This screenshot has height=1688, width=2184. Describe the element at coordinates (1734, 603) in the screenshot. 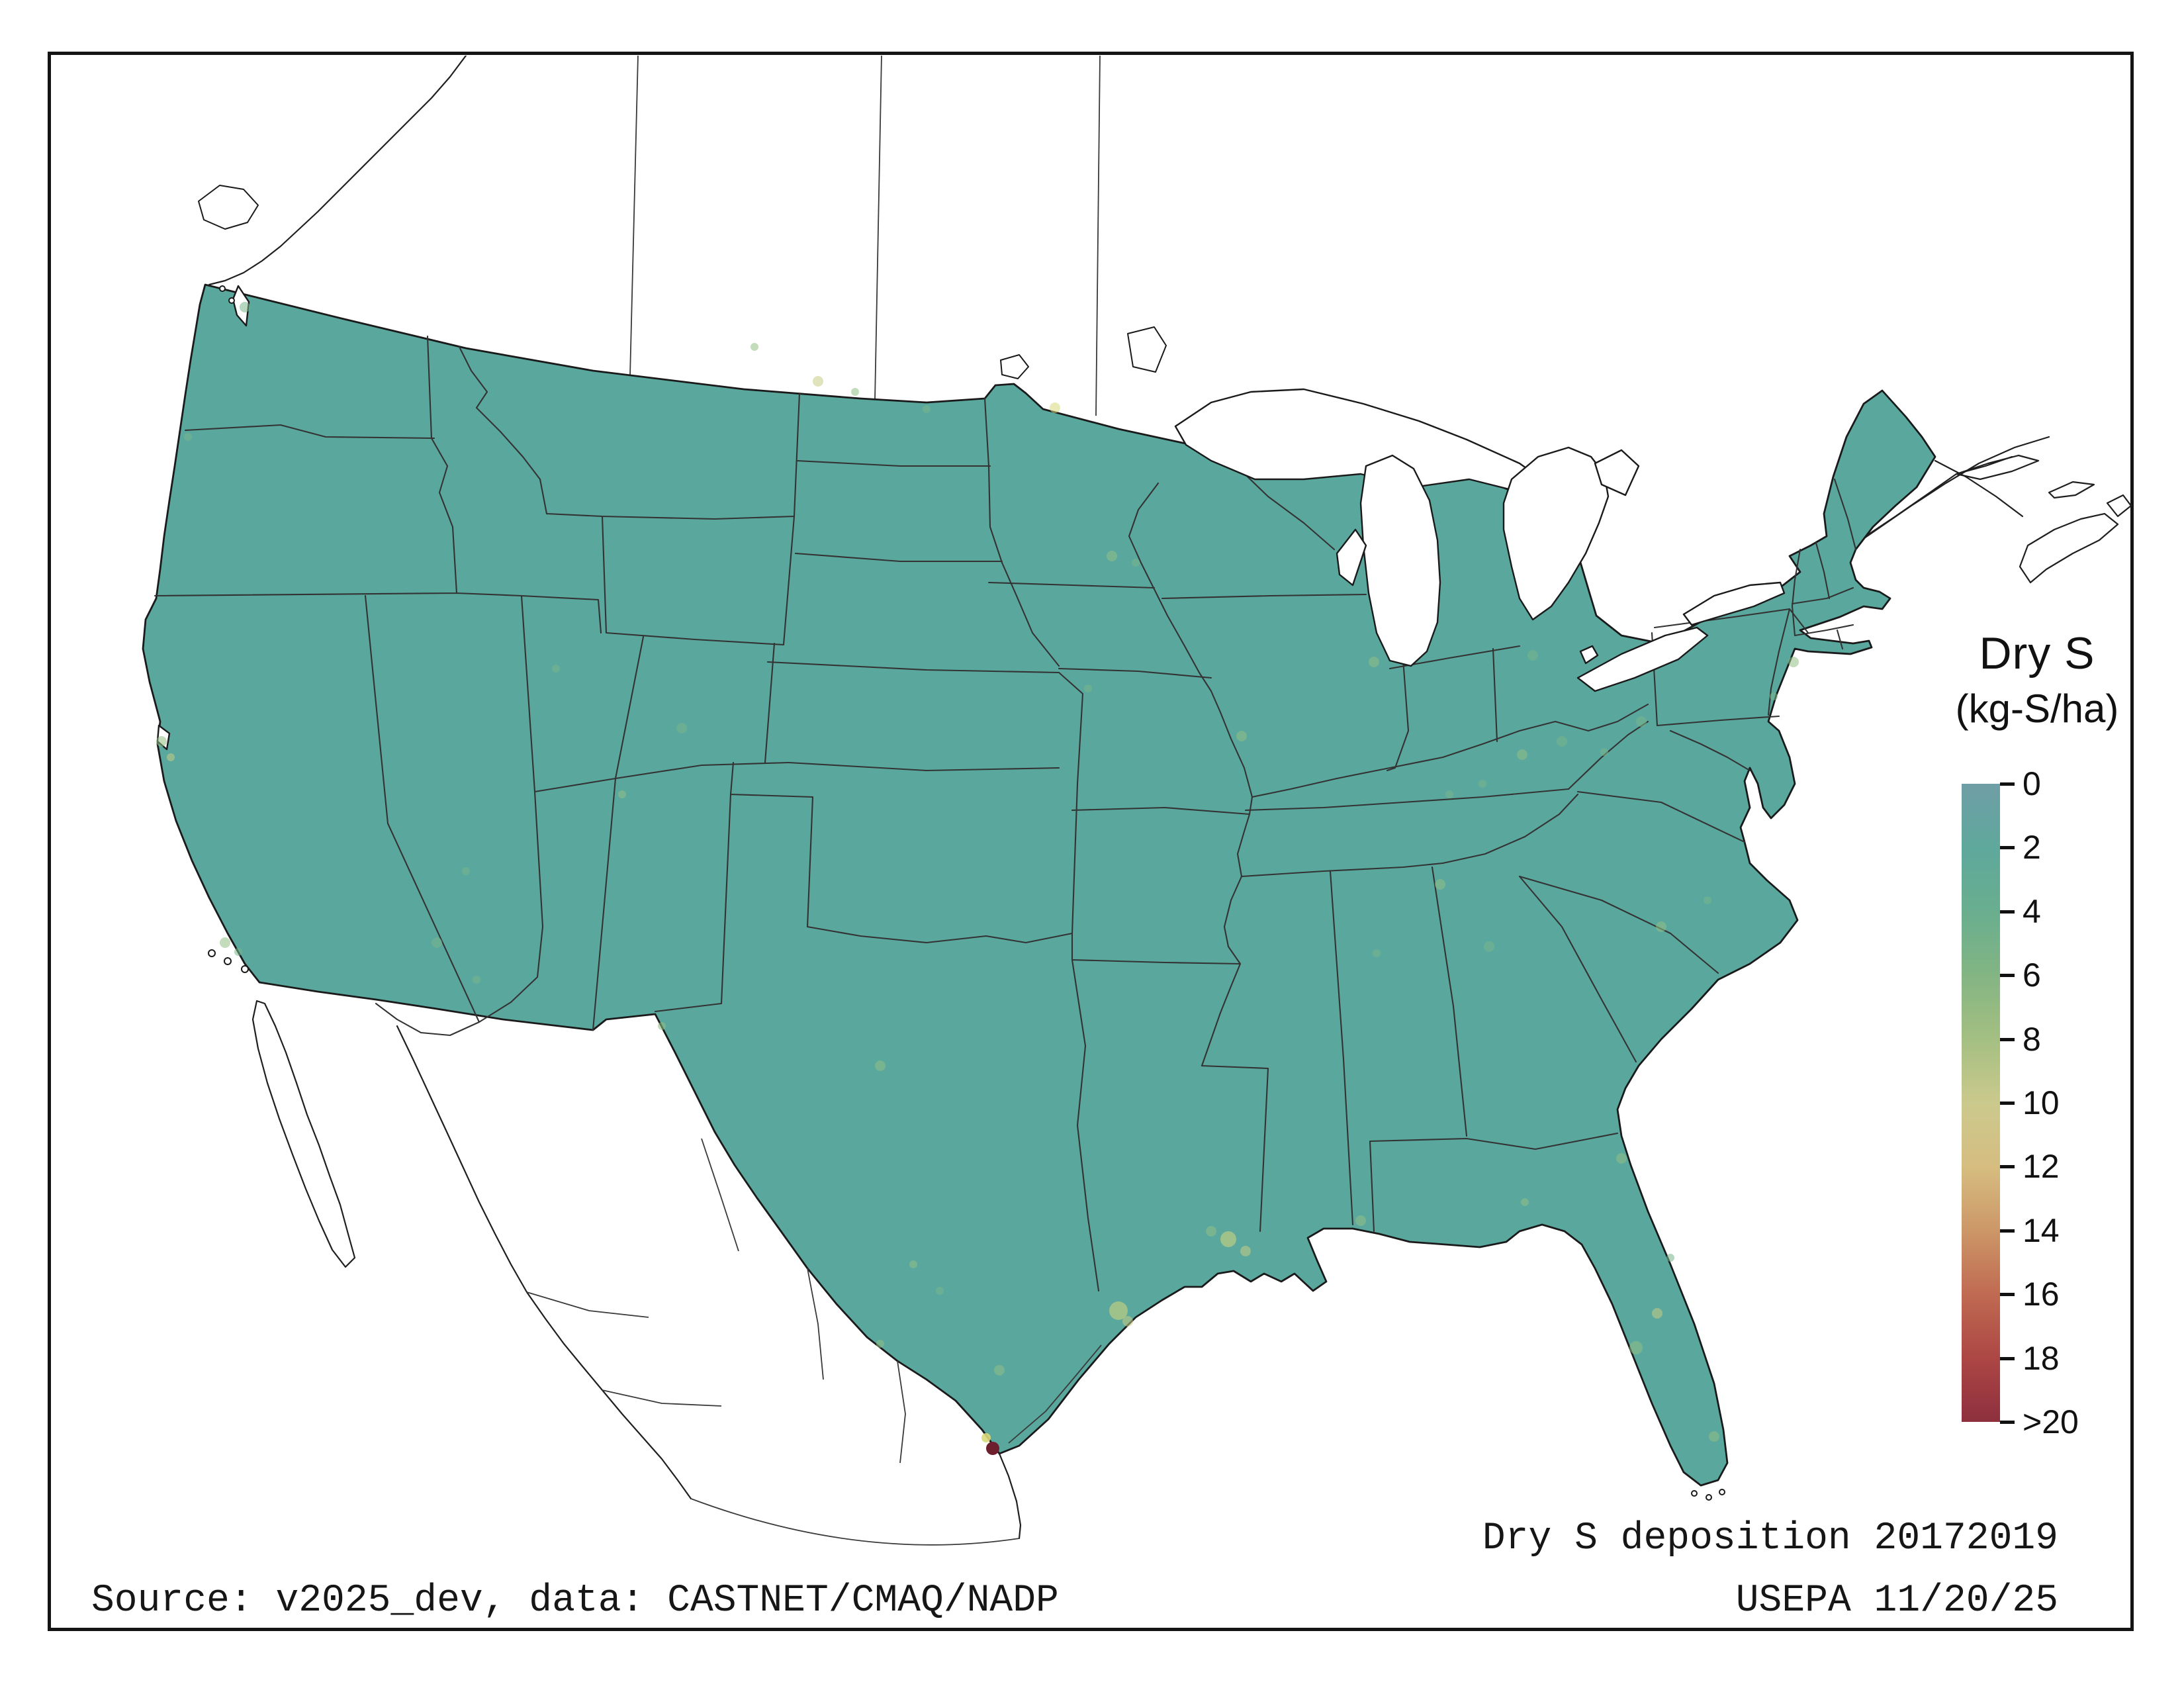

I see `lake-ontario` at that location.